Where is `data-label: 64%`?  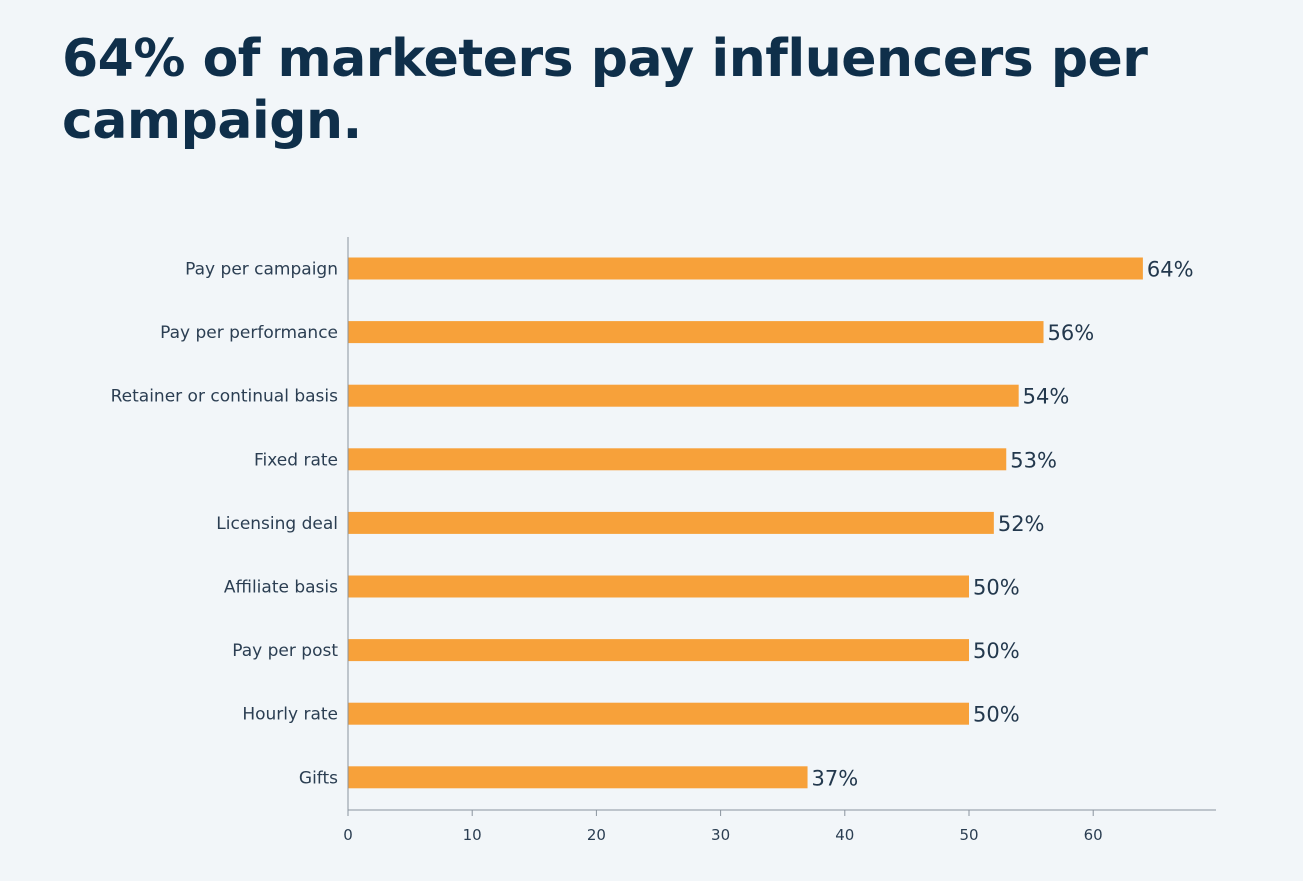 data-label: 64% is located at coordinates (1170, 270).